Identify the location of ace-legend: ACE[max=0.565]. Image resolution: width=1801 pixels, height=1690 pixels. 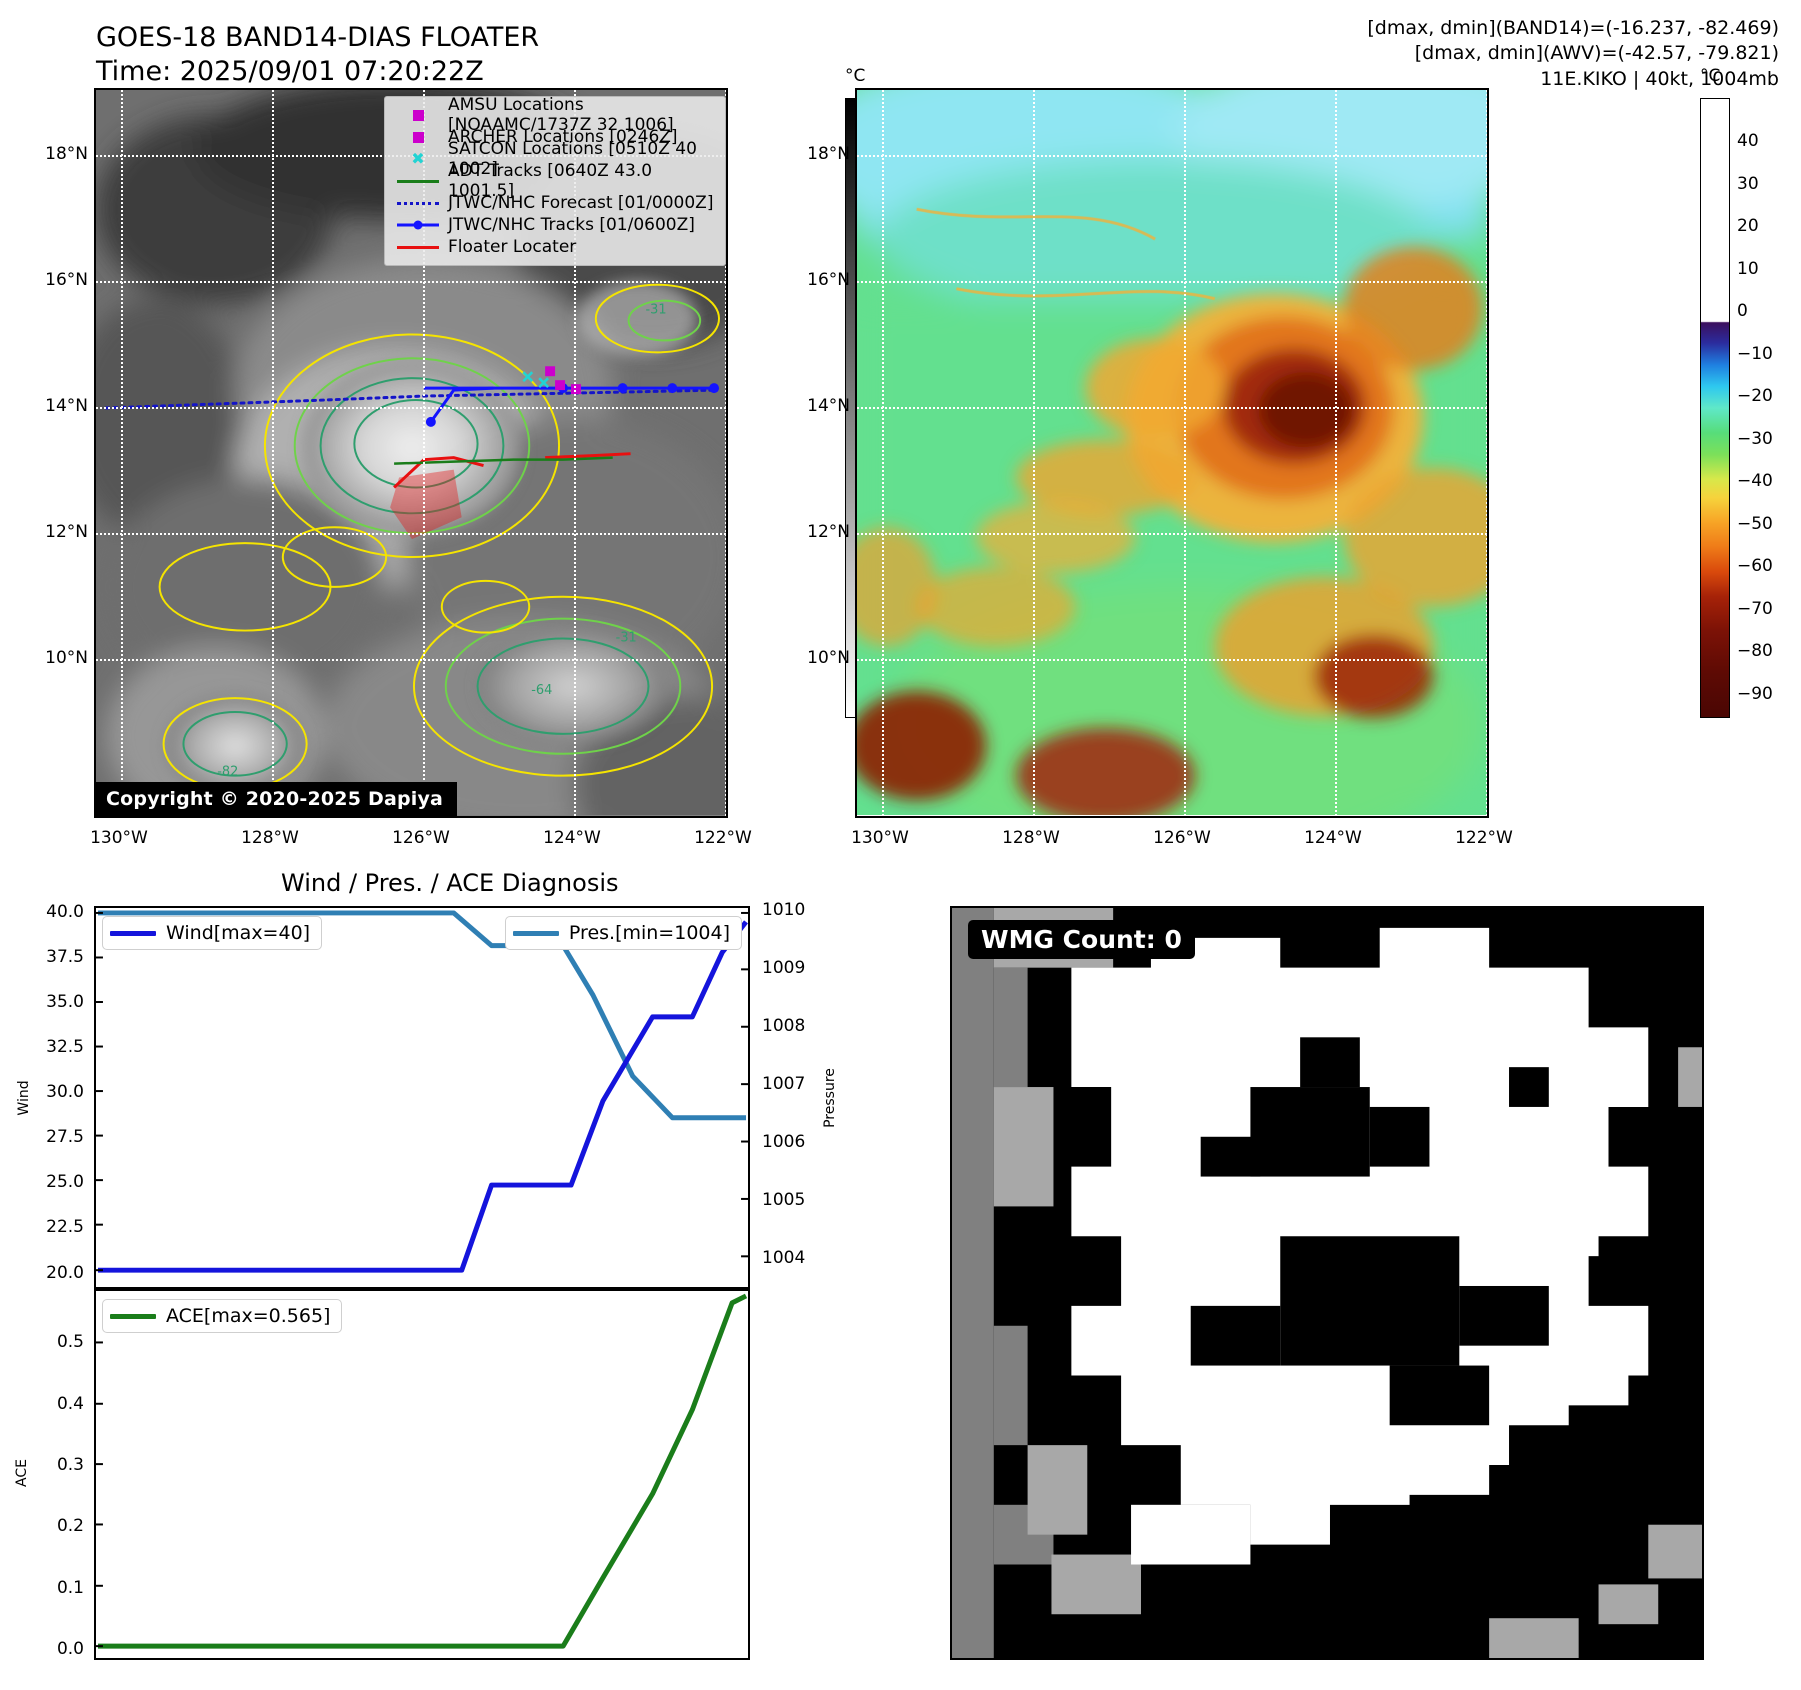
(222, 1316).